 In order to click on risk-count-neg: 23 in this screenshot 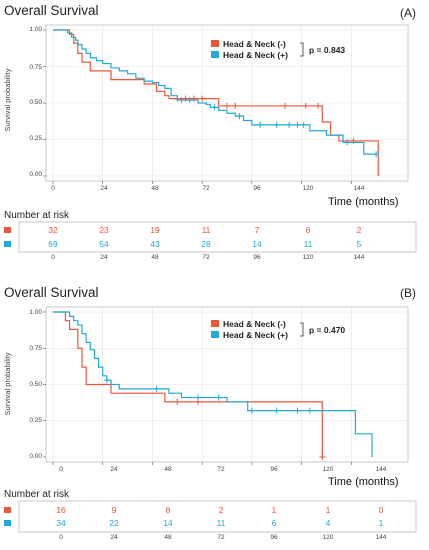, I will do `click(104, 230)`.